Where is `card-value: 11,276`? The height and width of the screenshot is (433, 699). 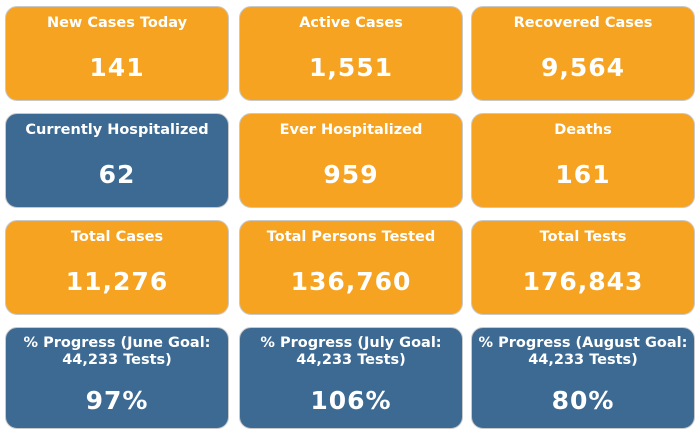
card-value: 11,276 is located at coordinates (117, 281).